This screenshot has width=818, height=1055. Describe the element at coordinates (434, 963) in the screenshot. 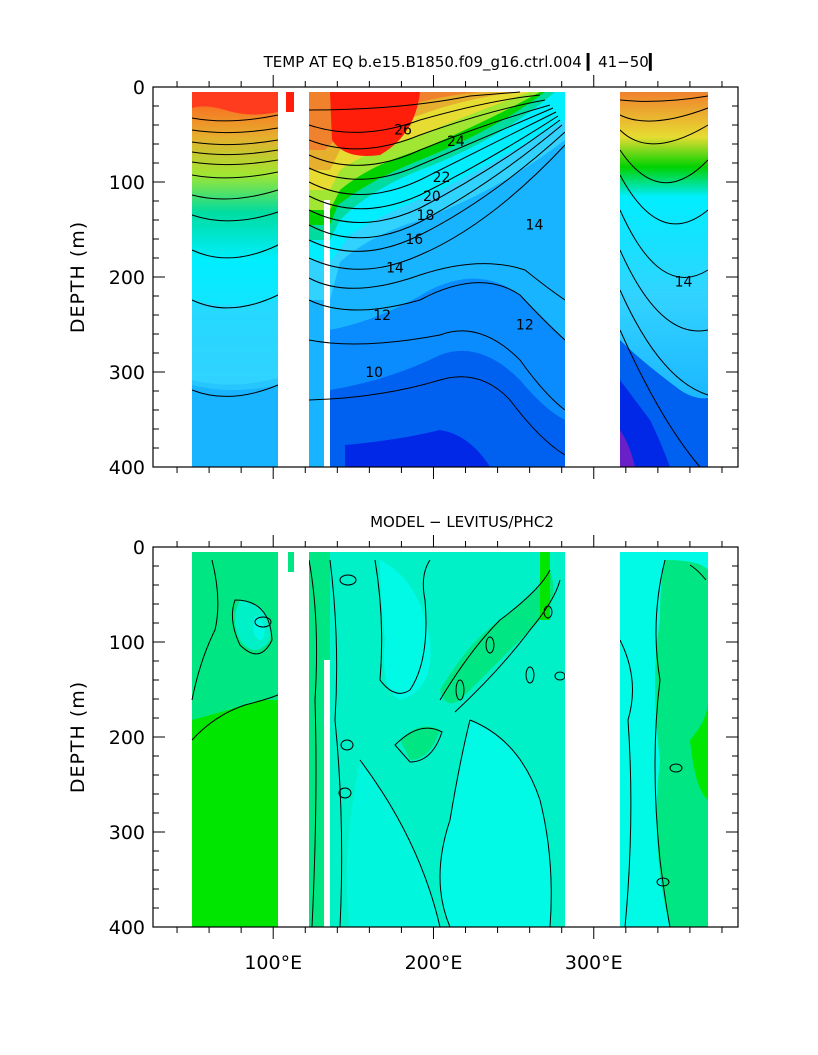

I see `x-tick-label: 200°E` at that location.